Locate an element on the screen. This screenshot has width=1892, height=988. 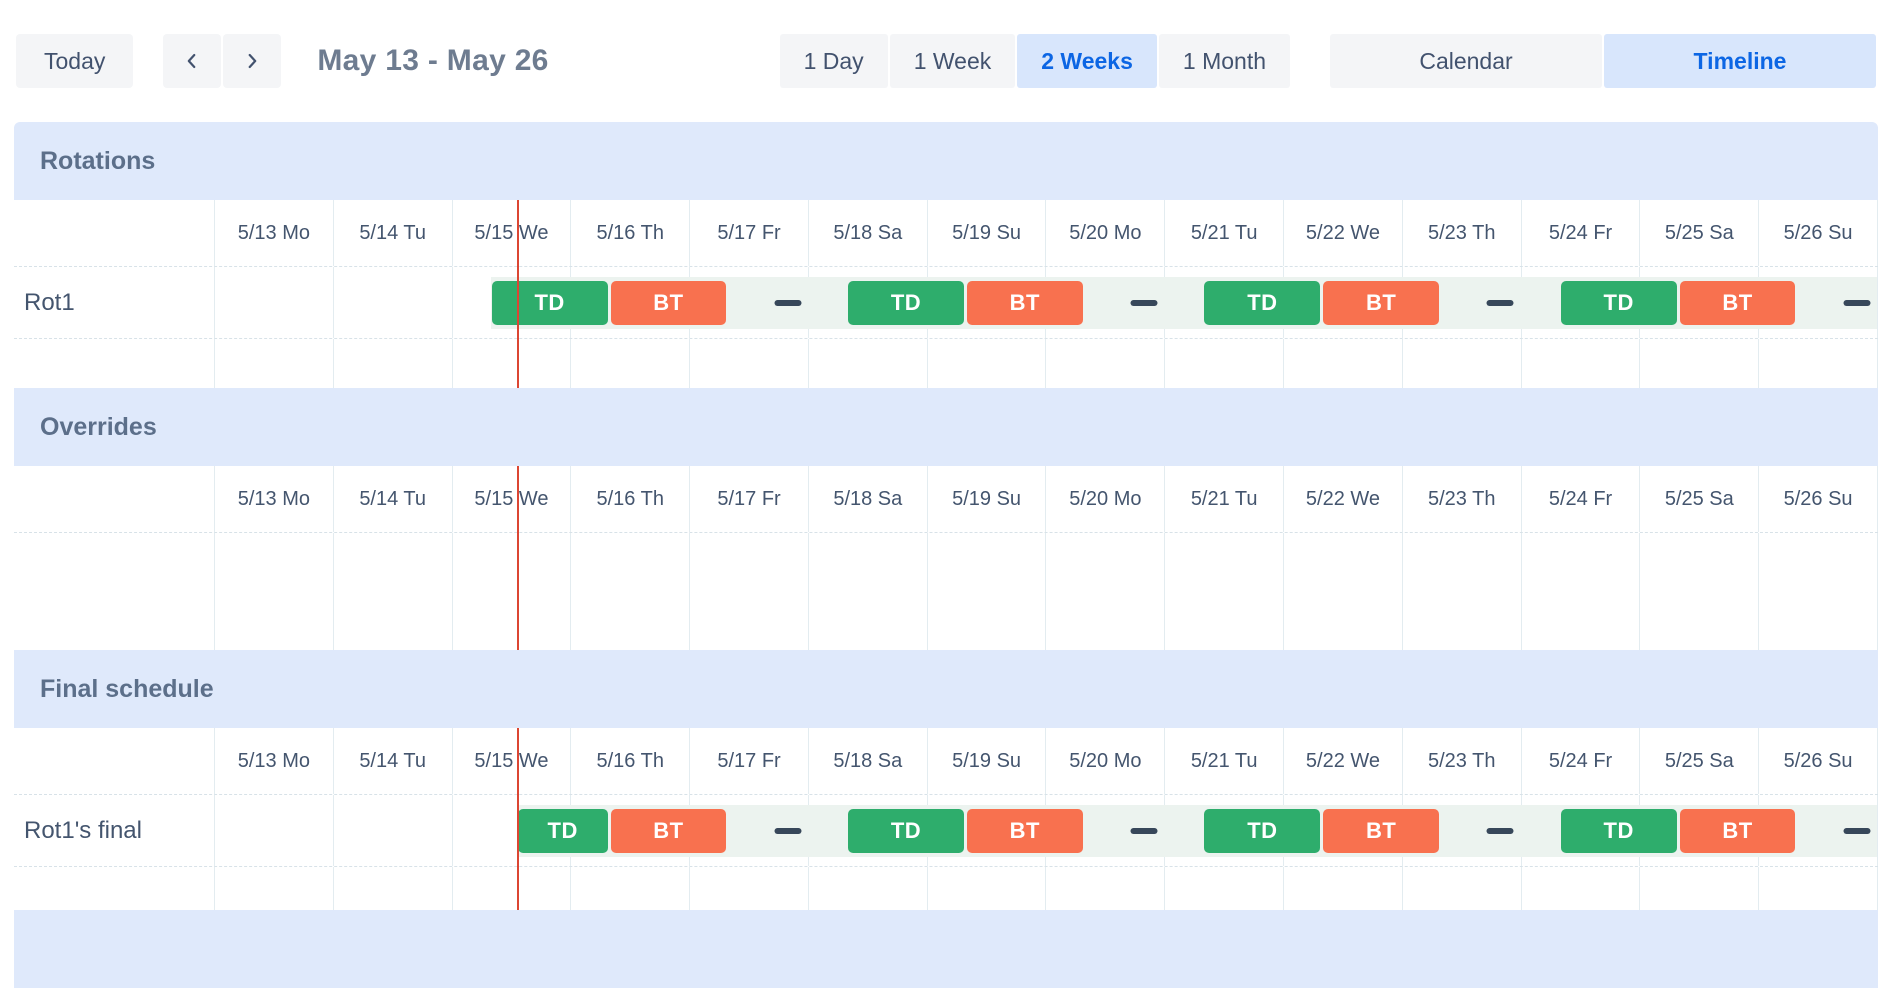
next-button is located at coordinates (252, 61).